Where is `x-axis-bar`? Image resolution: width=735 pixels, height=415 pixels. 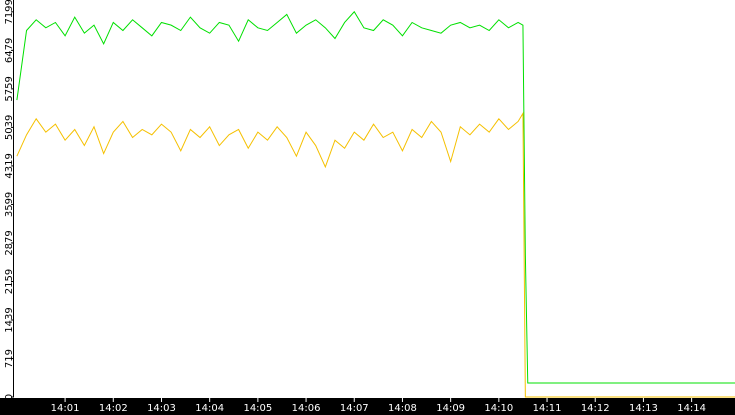 x-axis-bar is located at coordinates (367, 406).